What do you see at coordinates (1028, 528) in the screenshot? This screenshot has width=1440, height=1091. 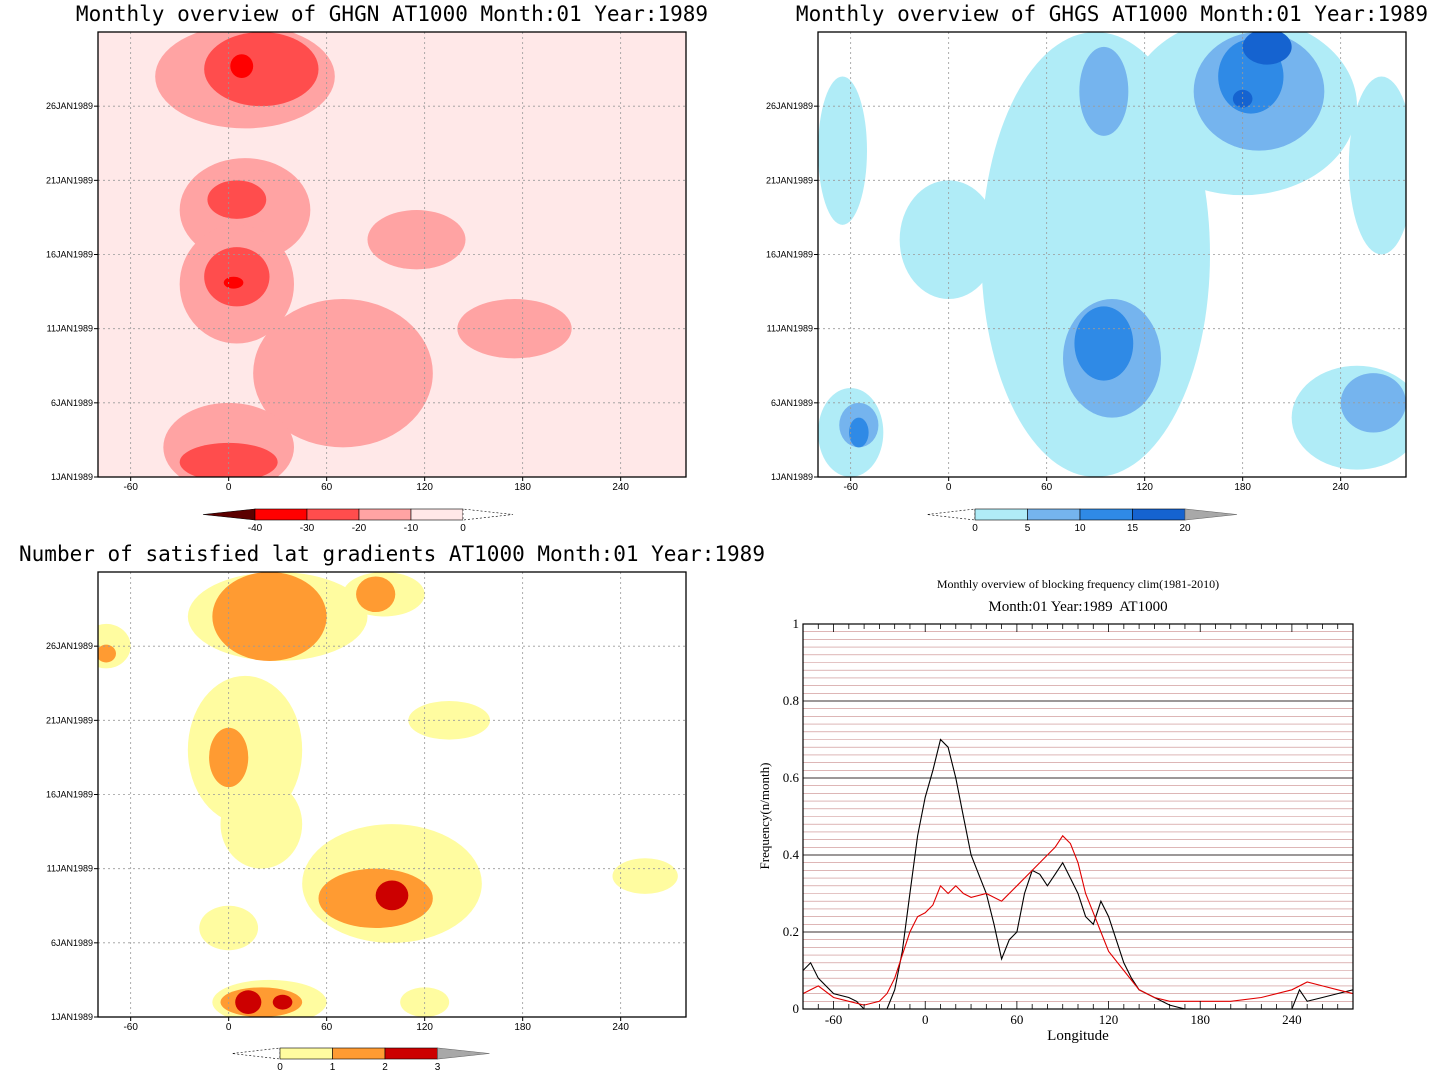 I see `colorbar-label: 5` at bounding box center [1028, 528].